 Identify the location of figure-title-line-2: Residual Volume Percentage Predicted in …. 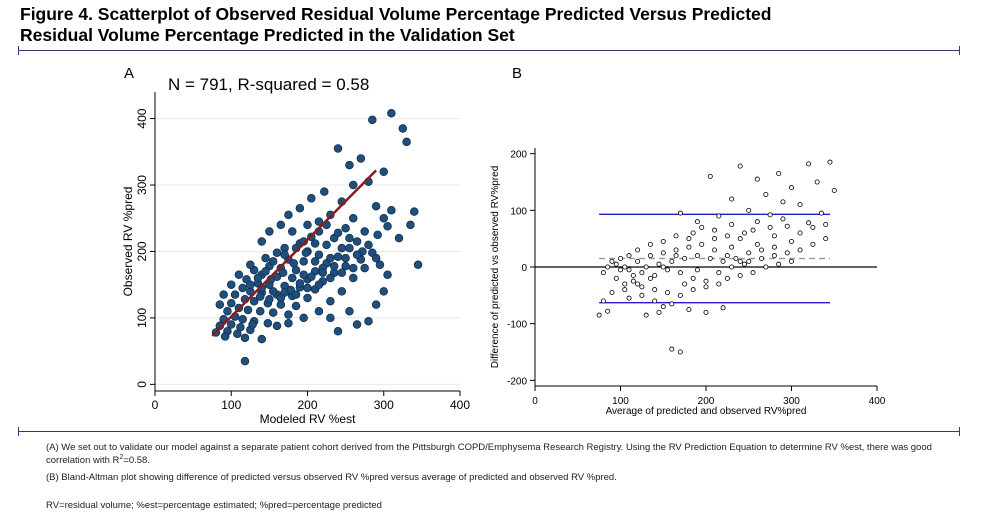
(267, 35).